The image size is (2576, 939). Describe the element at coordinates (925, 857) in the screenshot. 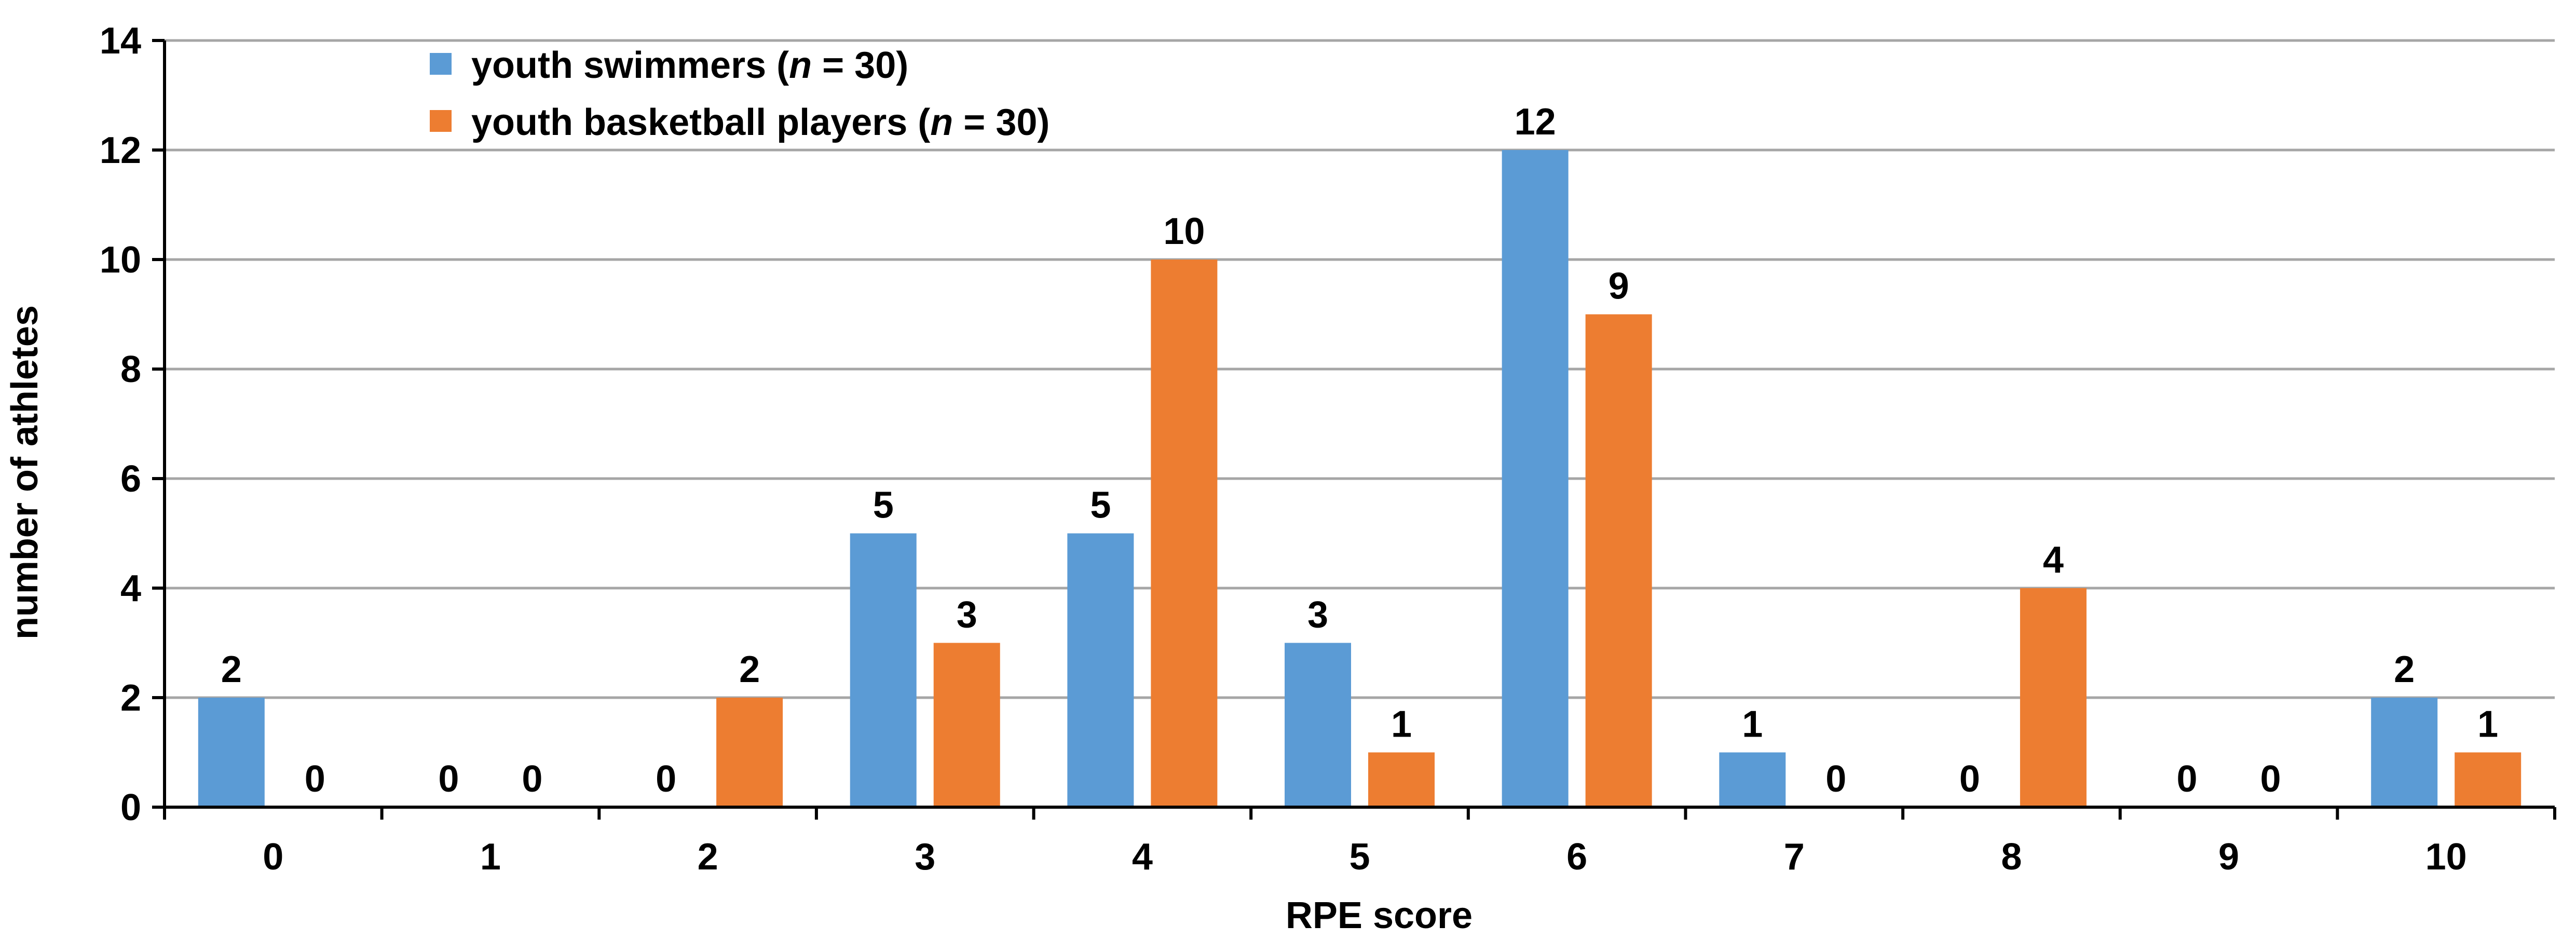

I see `x-tick-label: 3` at that location.